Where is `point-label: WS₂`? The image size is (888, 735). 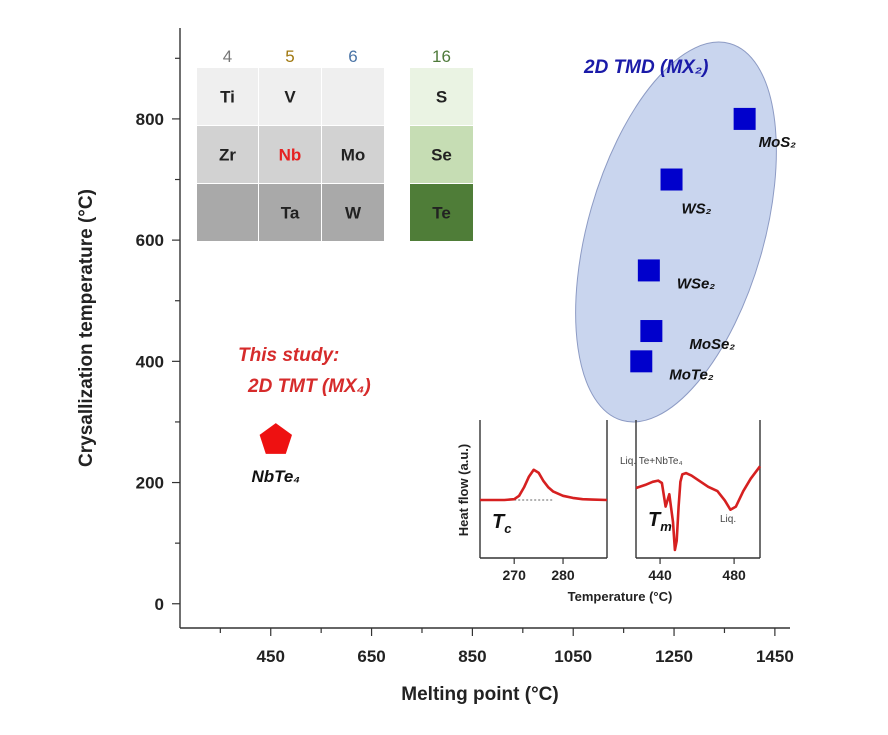 point-label: WS₂ is located at coordinates (697, 209).